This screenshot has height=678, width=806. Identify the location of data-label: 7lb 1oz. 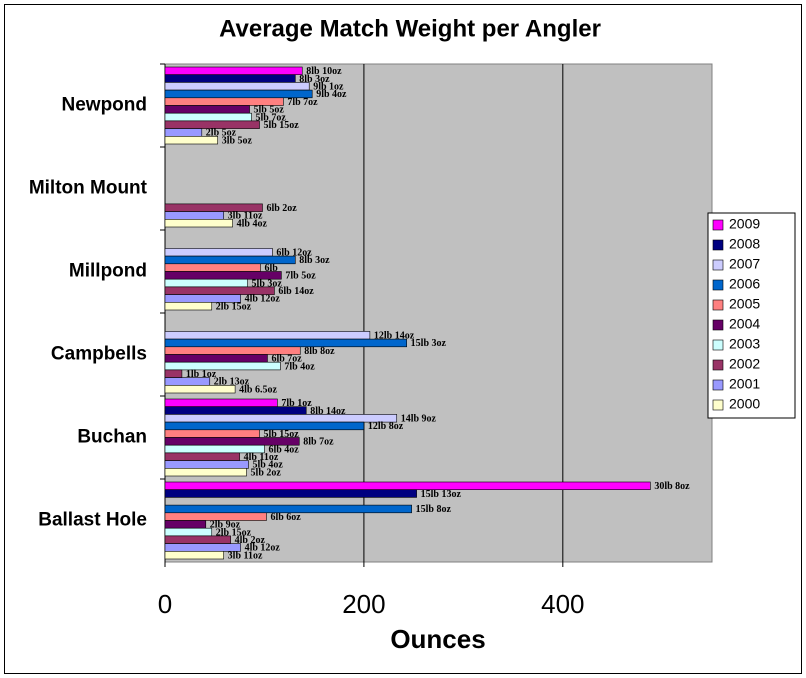
(296, 403).